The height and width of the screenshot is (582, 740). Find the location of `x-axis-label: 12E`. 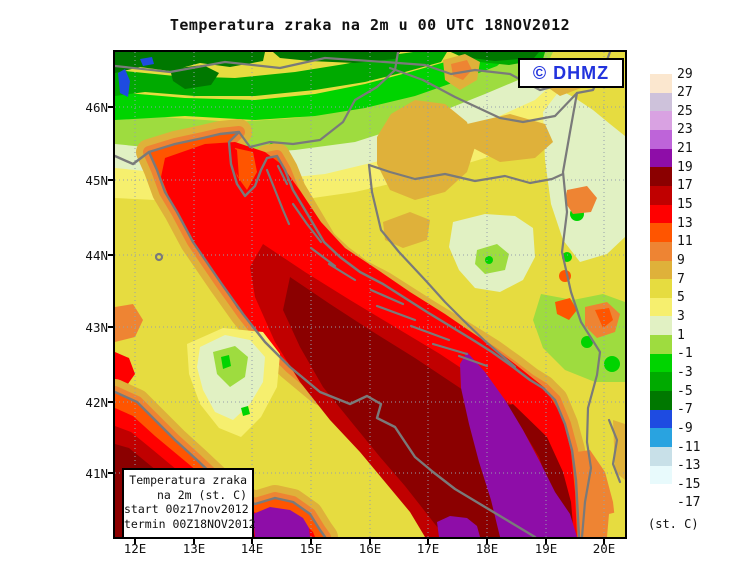

x-axis-label: 12E is located at coordinates (135, 548).